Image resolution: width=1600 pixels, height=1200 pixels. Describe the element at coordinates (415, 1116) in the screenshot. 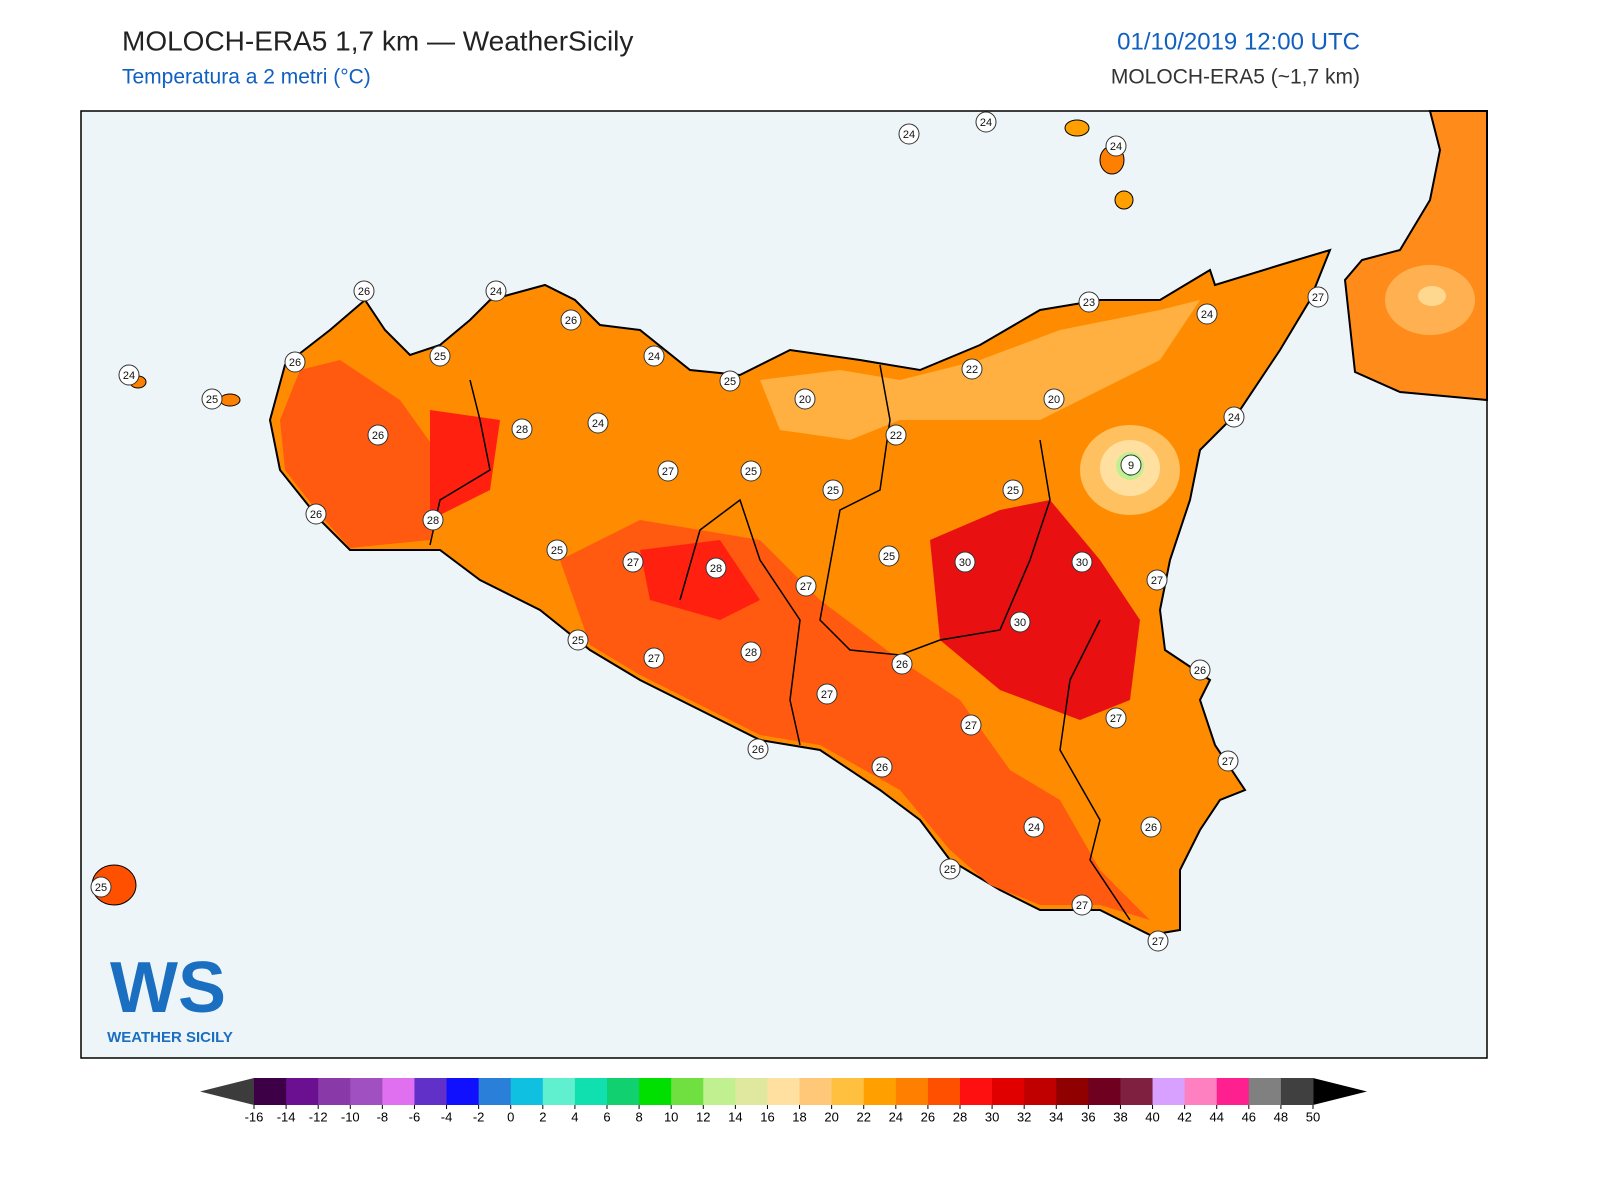

I see `colorbar-tick-label: -6` at that location.